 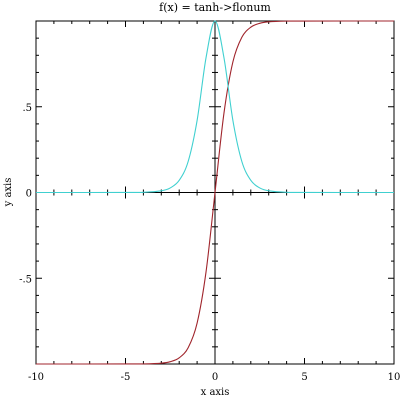 What do you see at coordinates (36, 377) in the screenshot?
I see `x-tick-label: -10` at bounding box center [36, 377].